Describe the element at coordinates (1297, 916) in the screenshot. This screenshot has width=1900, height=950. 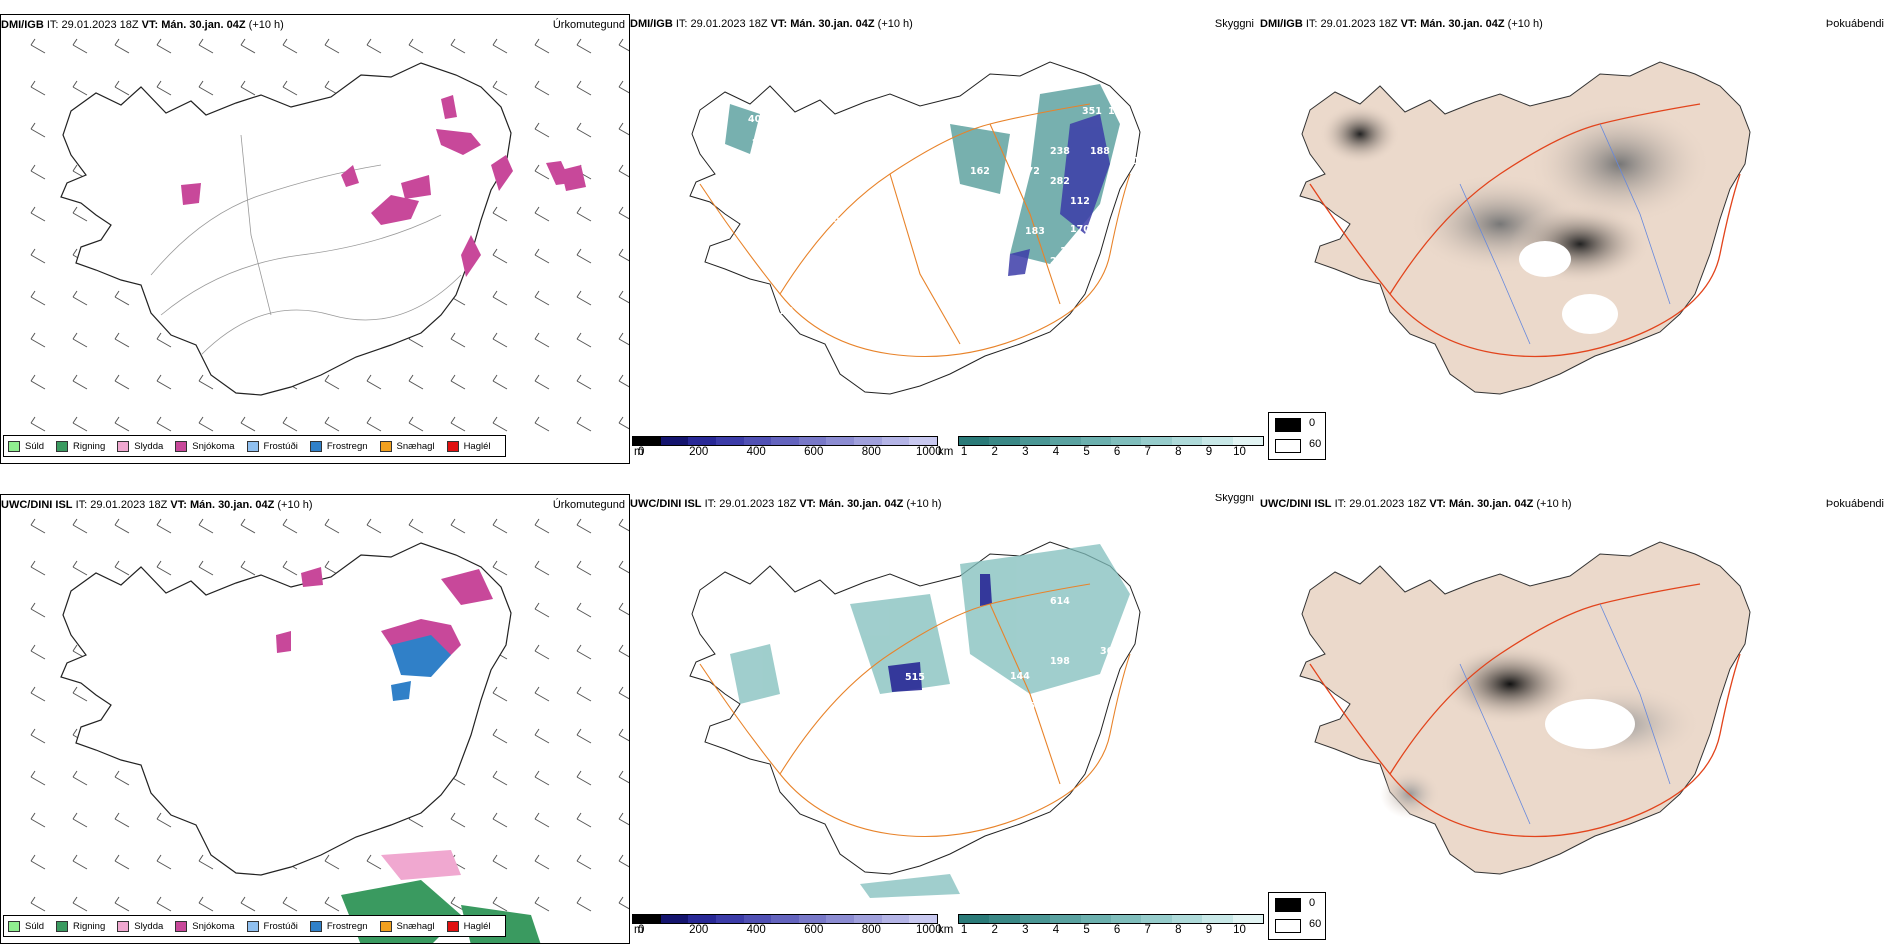
I see `fog-index-legend-bottom: 0 60` at that location.